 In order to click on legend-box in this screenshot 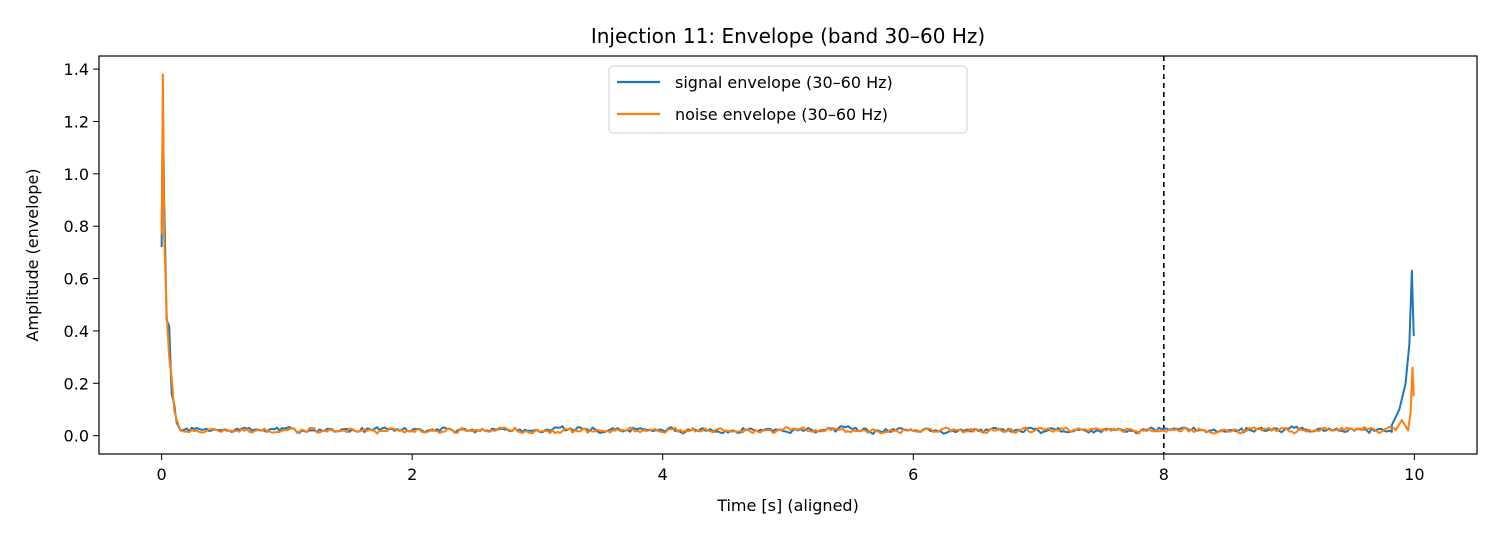, I will do `click(788, 99)`.